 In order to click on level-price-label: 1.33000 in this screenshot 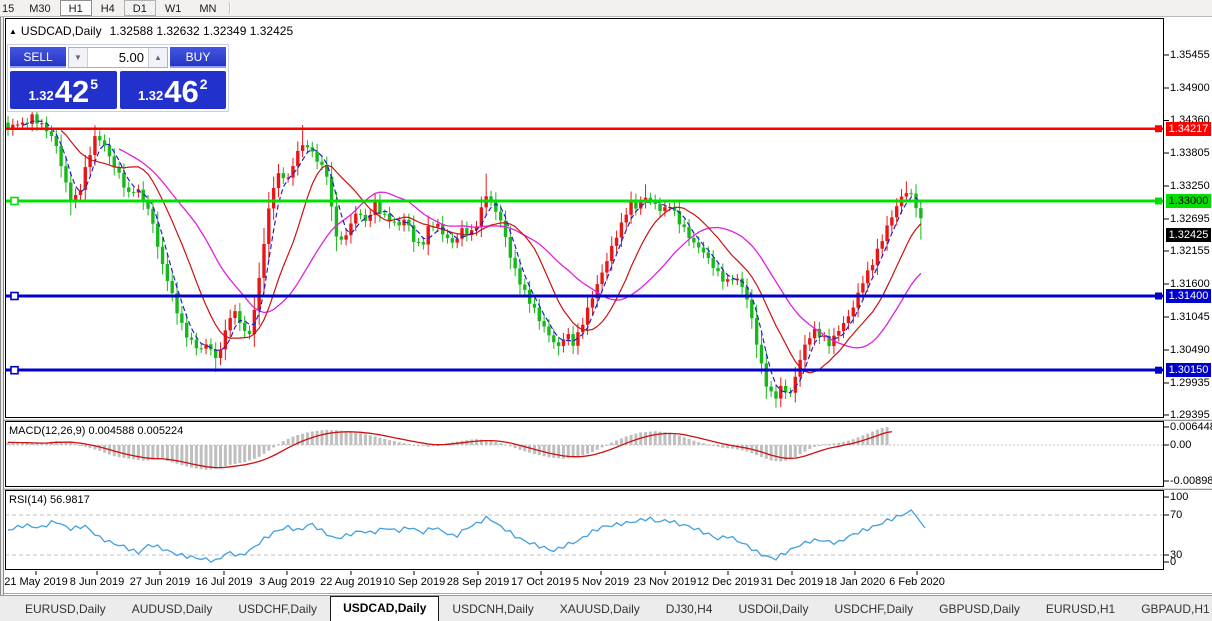, I will do `click(1188, 201)`.